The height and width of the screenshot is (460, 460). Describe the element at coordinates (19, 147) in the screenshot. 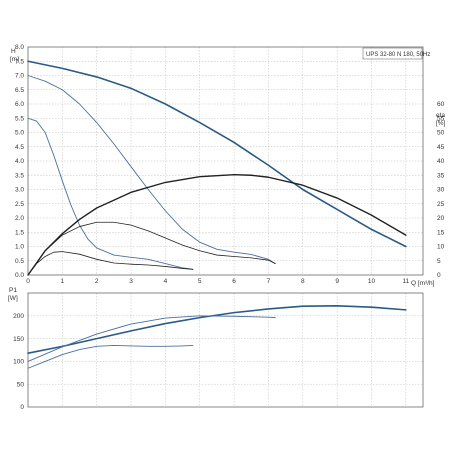

I see `head-tick-label: 4.5` at that location.